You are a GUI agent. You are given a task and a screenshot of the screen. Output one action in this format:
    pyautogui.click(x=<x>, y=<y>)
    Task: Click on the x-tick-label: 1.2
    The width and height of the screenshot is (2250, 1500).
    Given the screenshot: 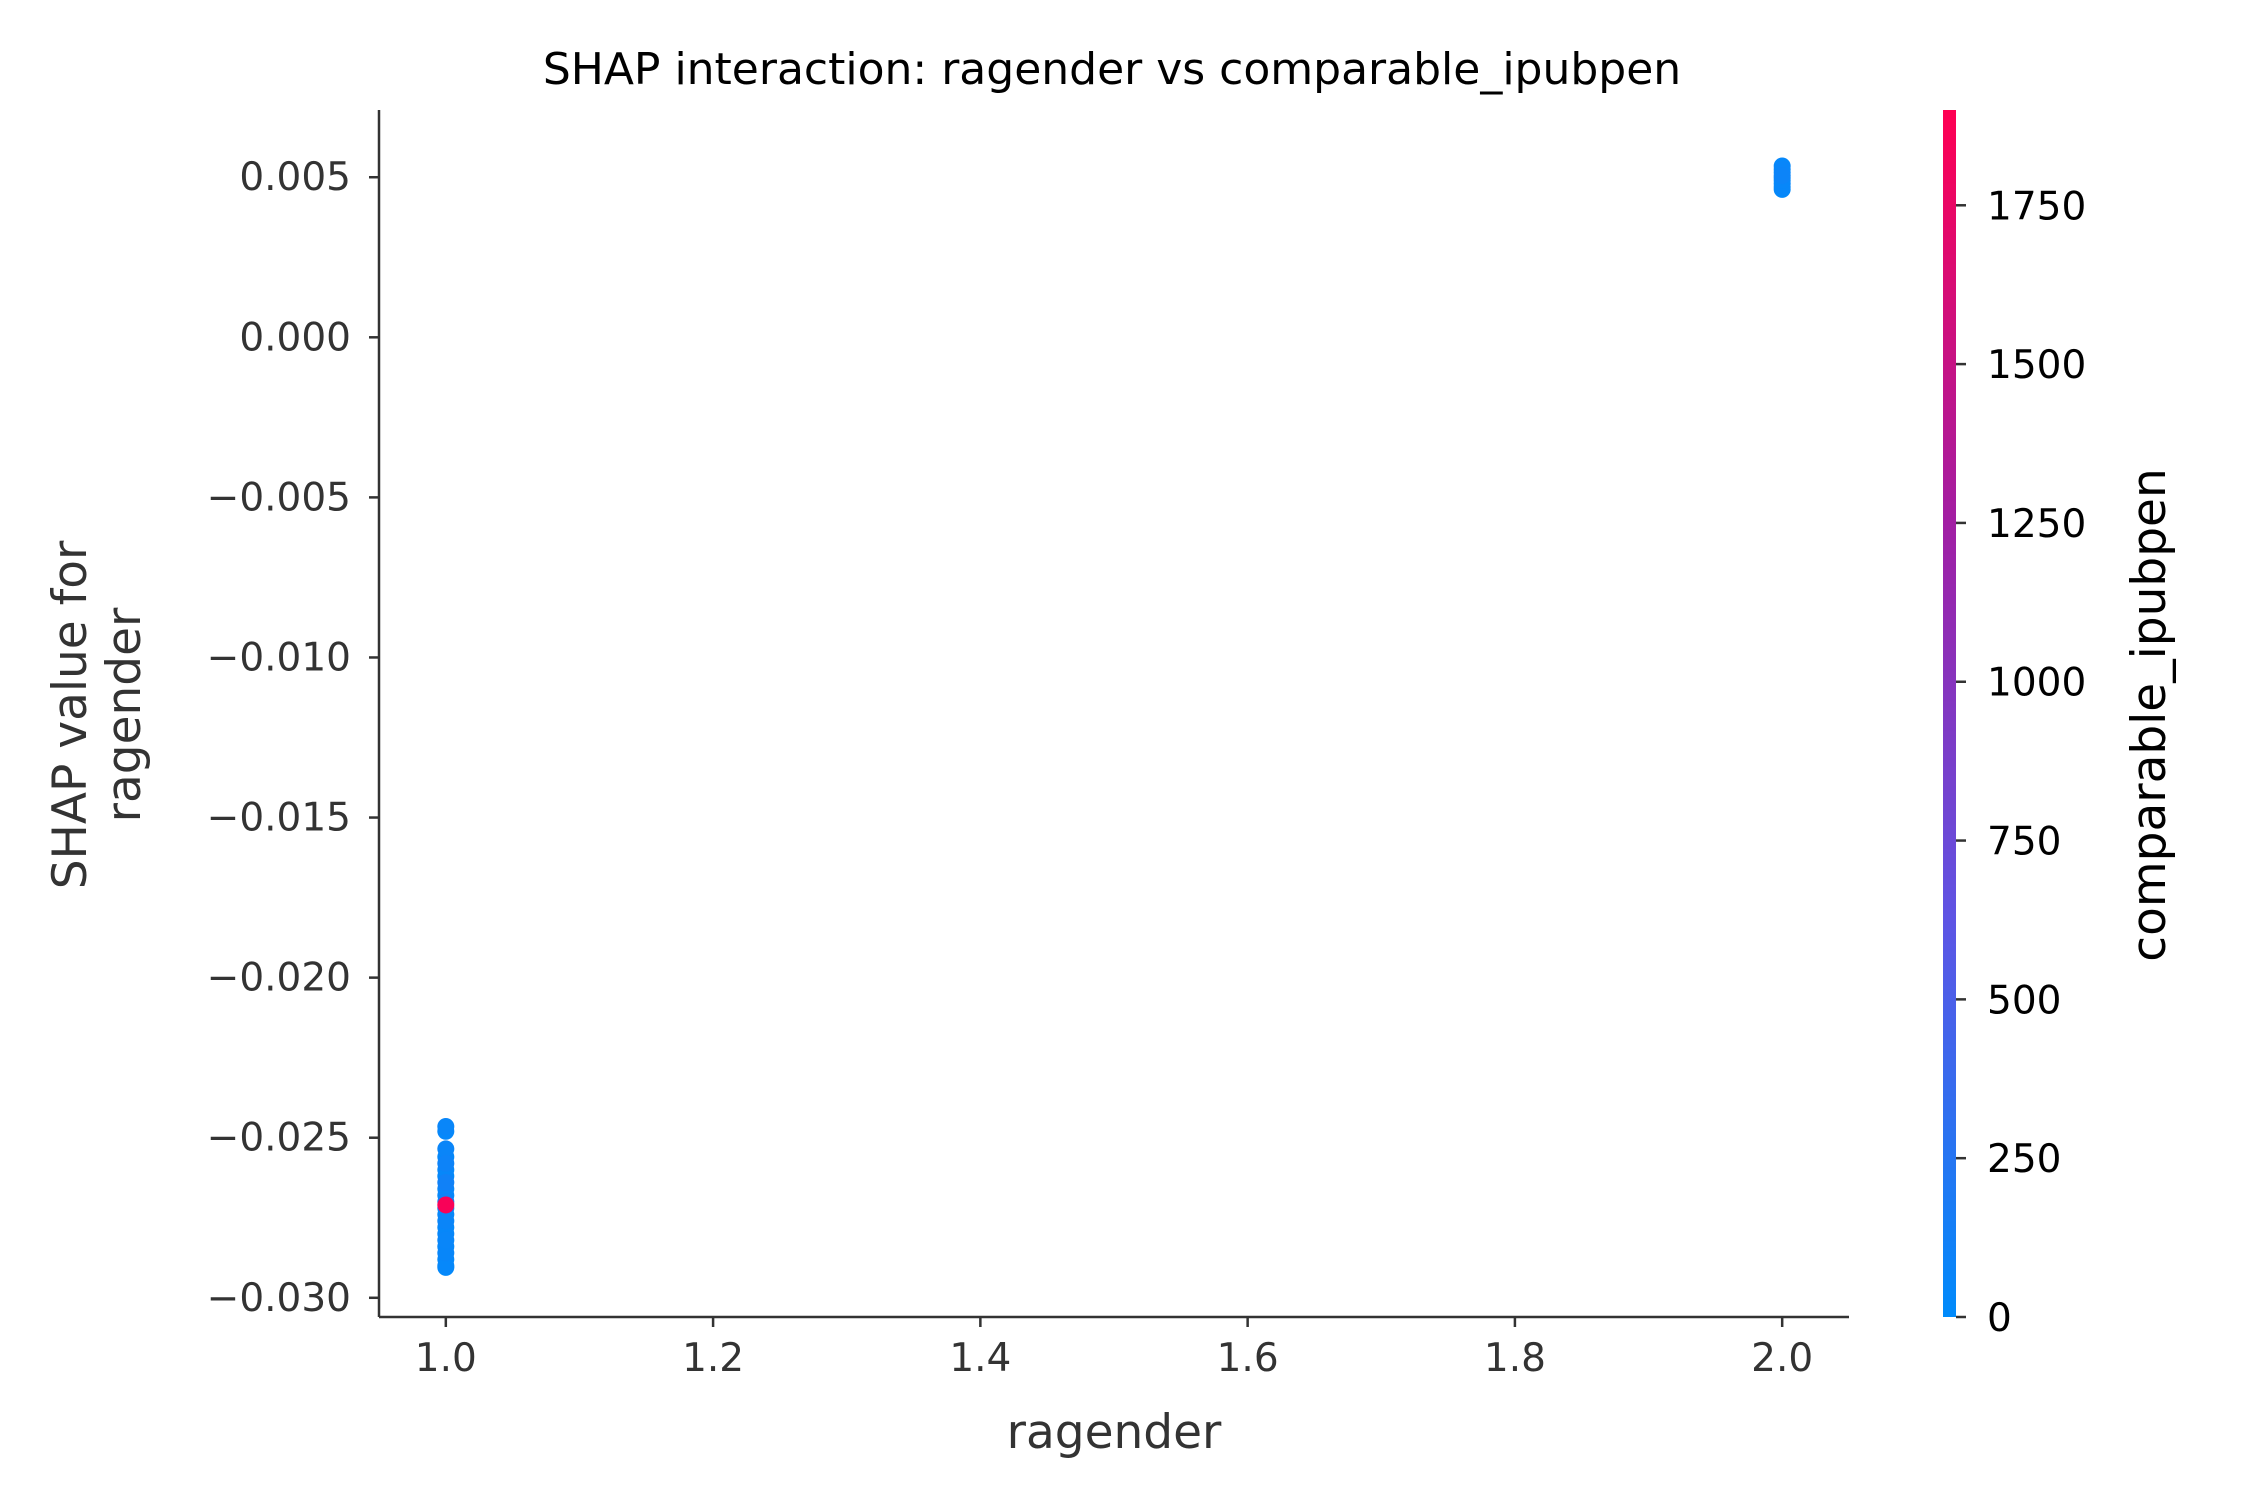 What is the action you would take?
    pyautogui.click(x=713, y=1358)
    